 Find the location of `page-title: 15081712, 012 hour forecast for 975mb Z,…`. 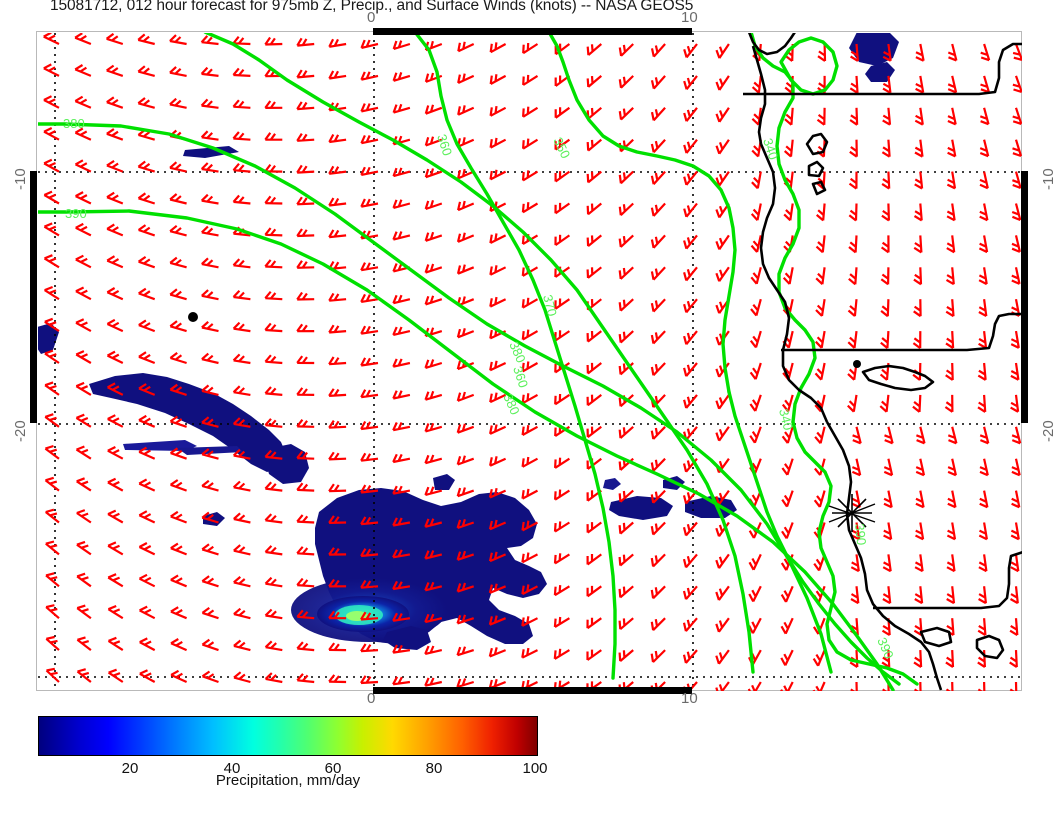

page-title: 15081712, 012 hour forecast for 975mb Z,… is located at coordinates (372, 7).